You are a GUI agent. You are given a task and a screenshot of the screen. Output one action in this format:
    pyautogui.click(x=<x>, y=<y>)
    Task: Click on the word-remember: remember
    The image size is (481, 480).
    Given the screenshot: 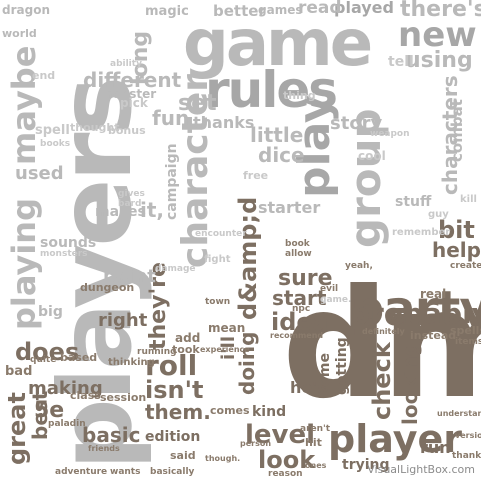 What is the action you would take?
    pyautogui.click(x=421, y=232)
    